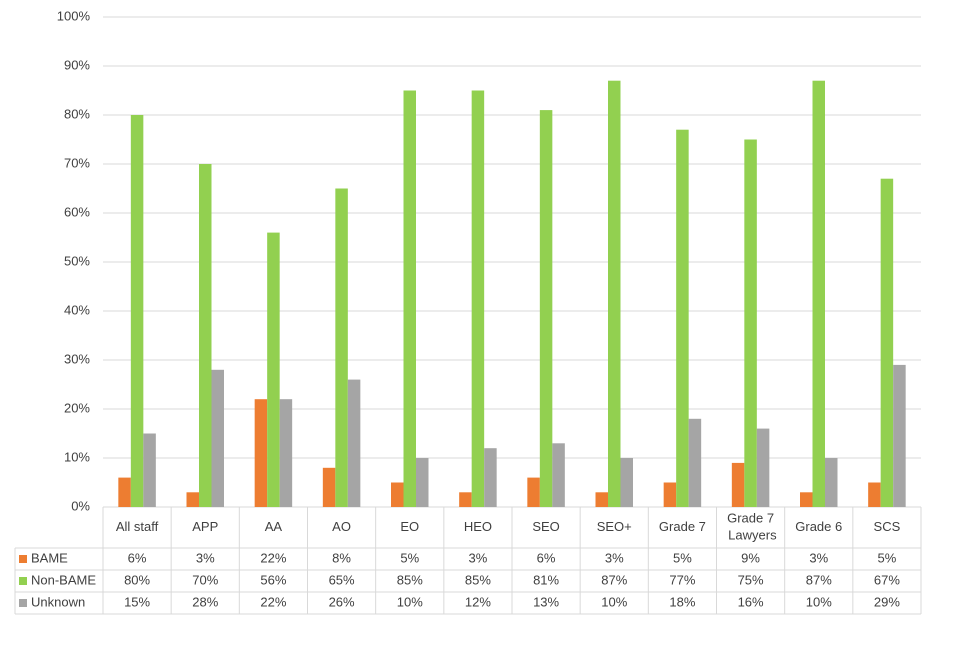  Describe the element at coordinates (342, 601) in the screenshot. I see `table-value: 26%` at that location.